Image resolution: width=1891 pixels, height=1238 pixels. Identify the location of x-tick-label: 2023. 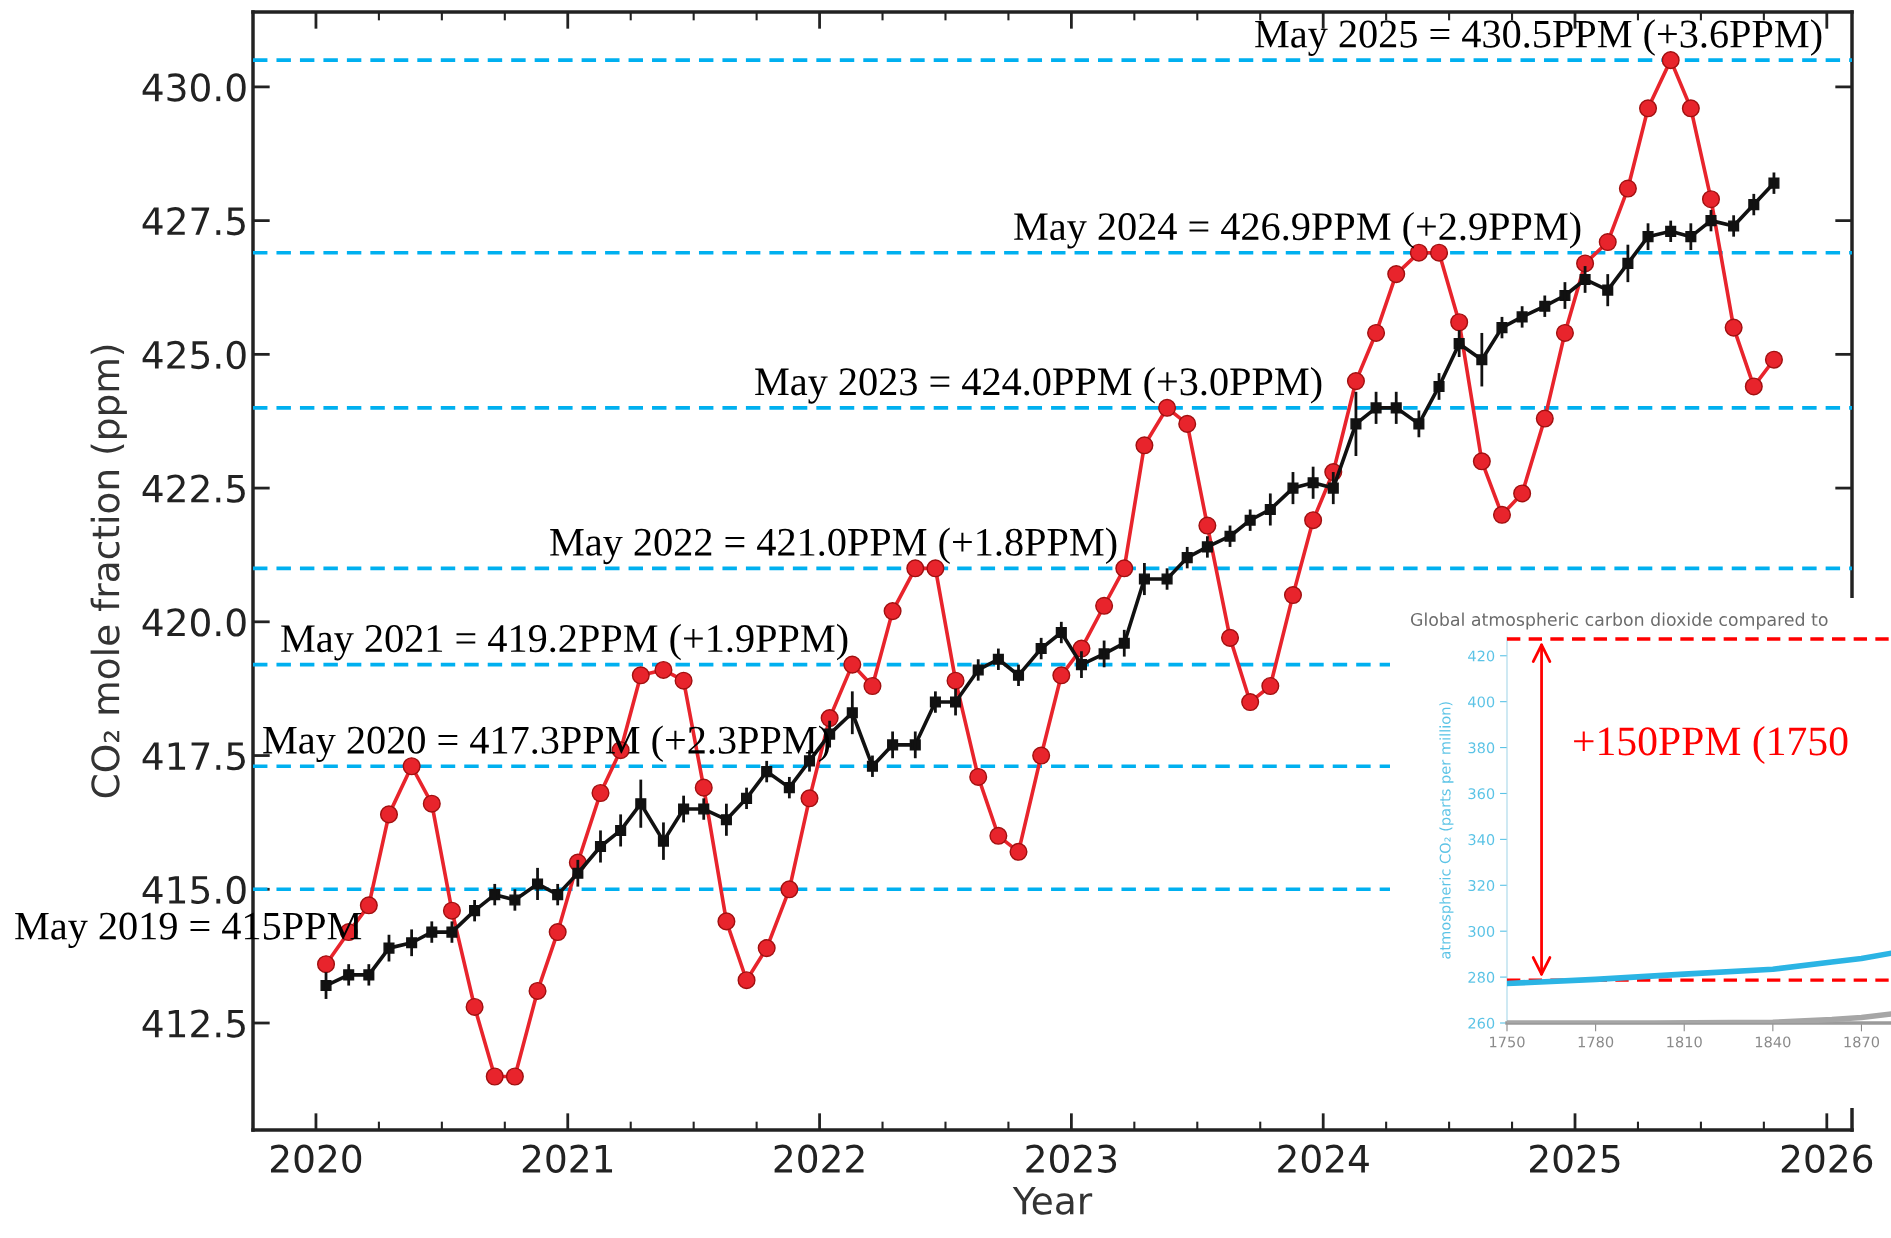
(1071, 1158).